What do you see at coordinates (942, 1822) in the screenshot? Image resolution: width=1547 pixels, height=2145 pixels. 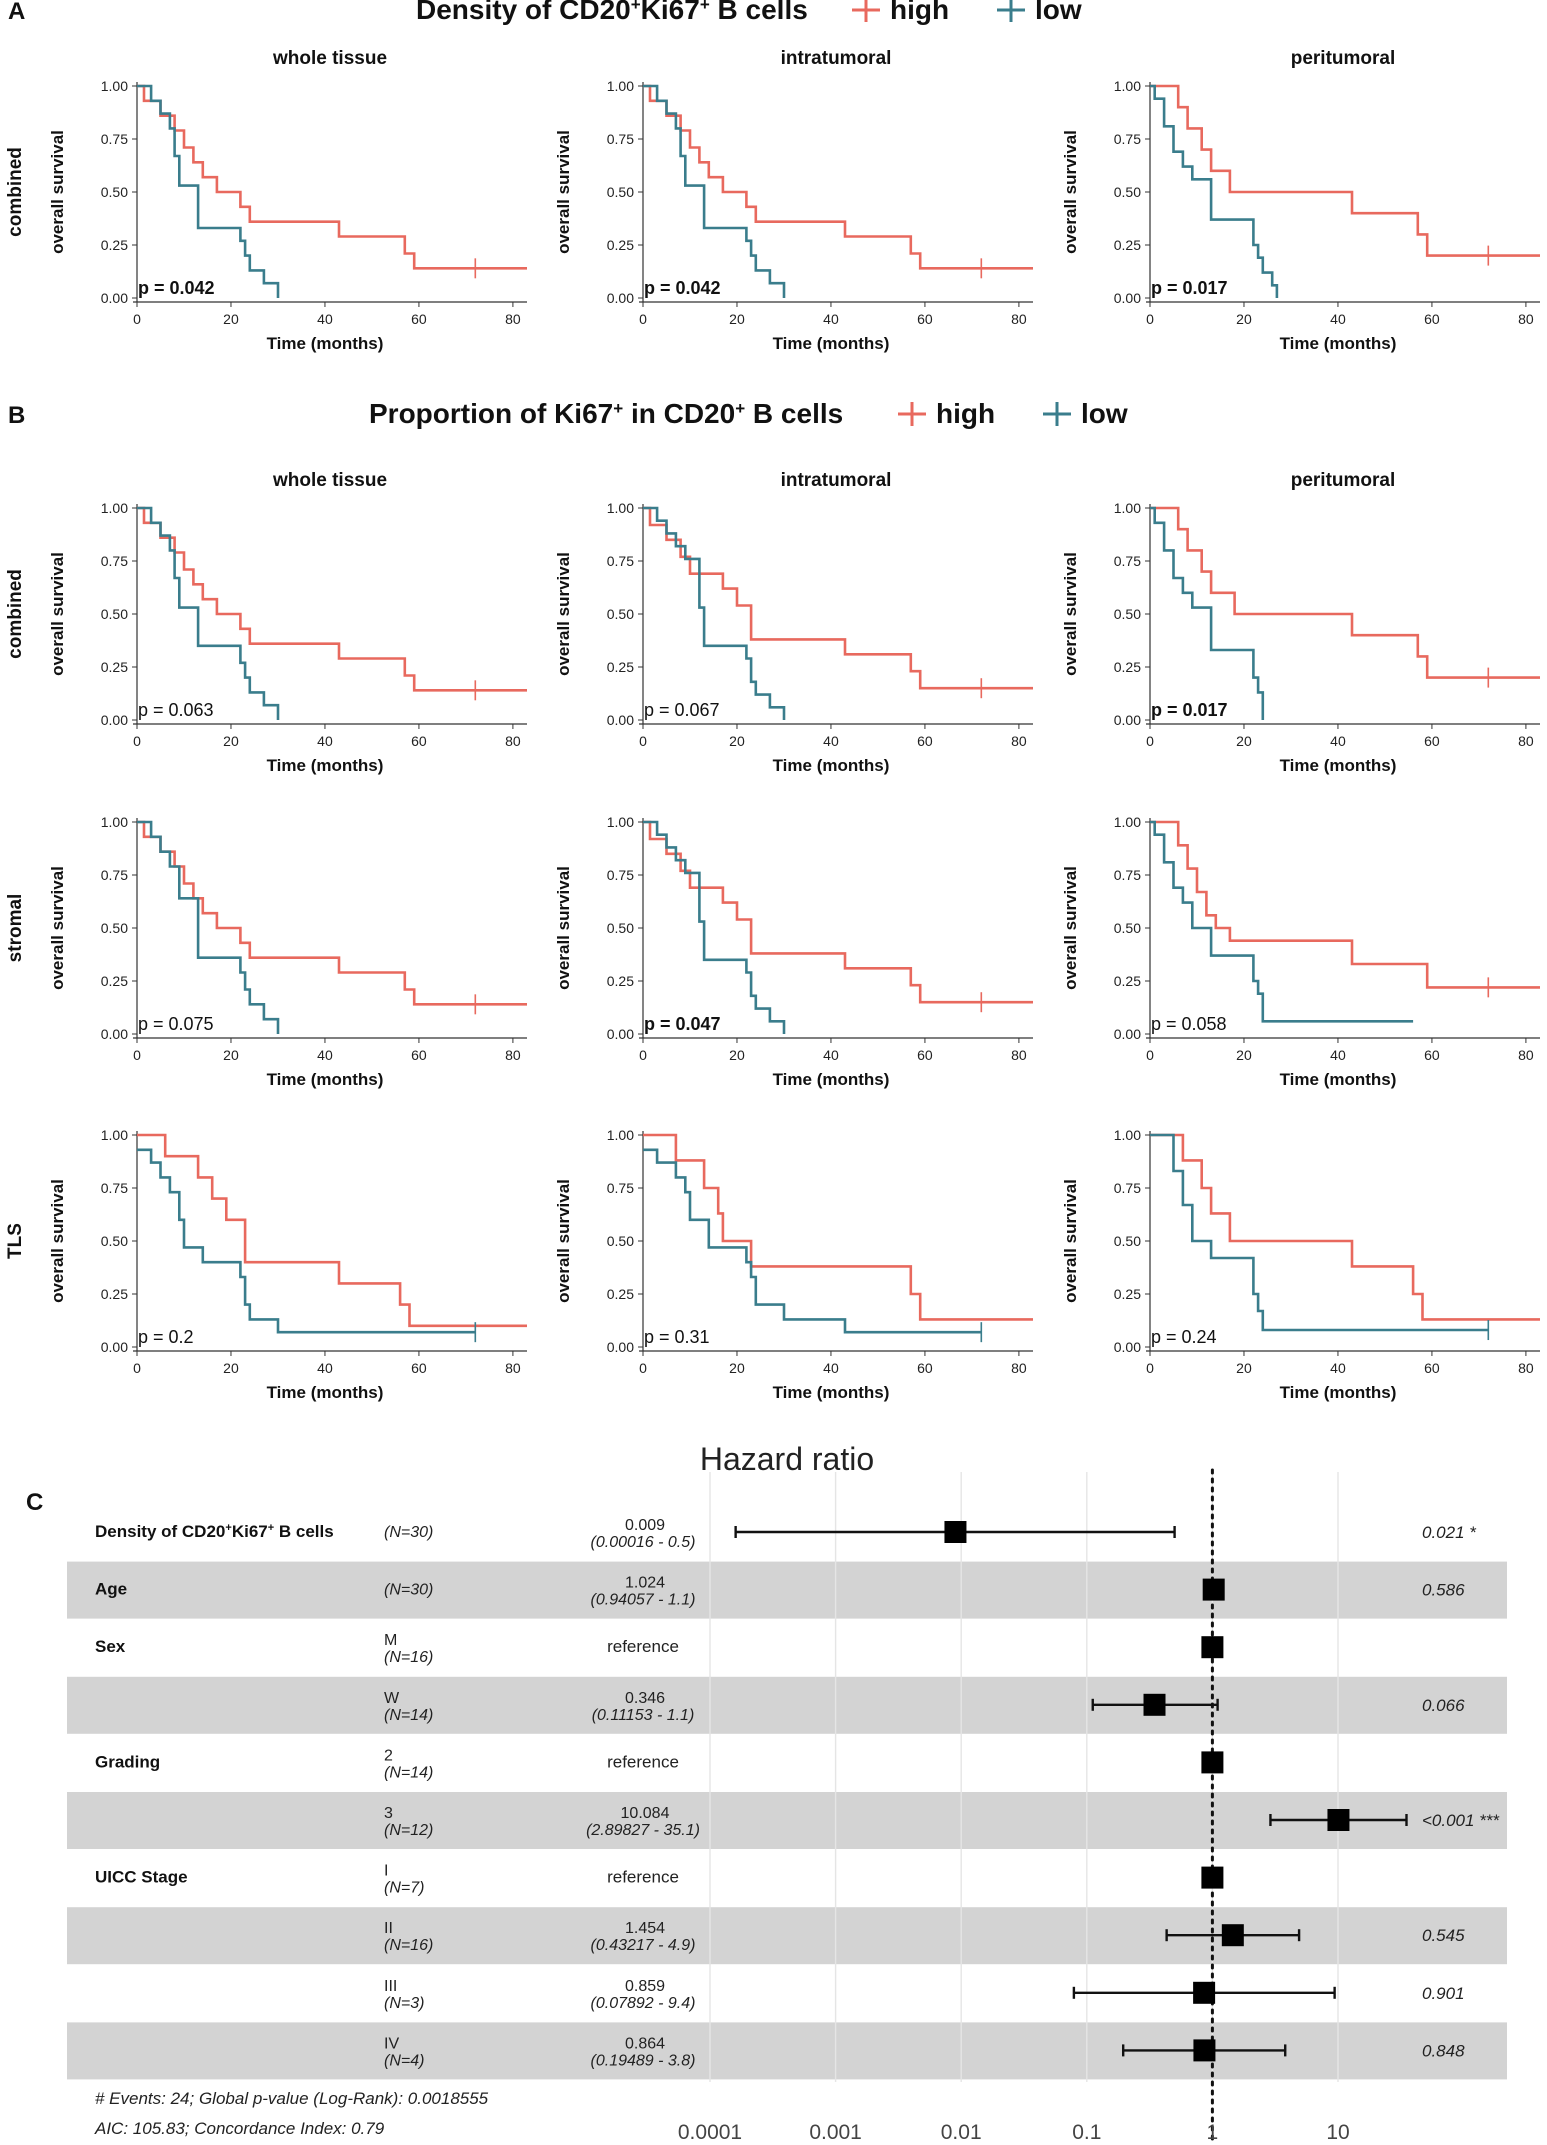 I see `forest-row: 3(N=12) 10.084(2.89827 - 35.1) <0.001 ***` at bounding box center [942, 1822].